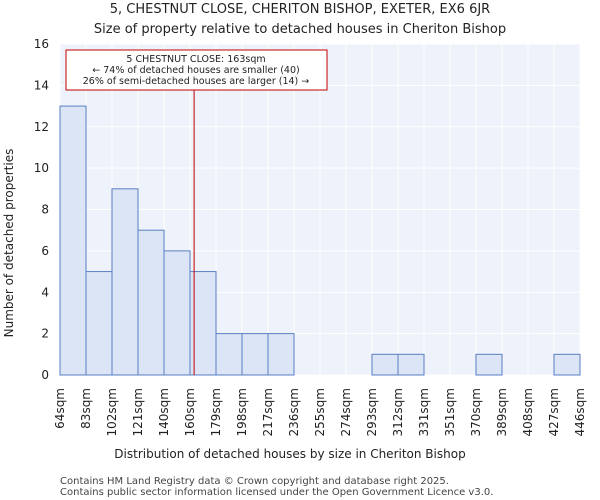  Describe the element at coordinates (268, 412) in the screenshot. I see `x-tick-label: 217sqm` at that location.